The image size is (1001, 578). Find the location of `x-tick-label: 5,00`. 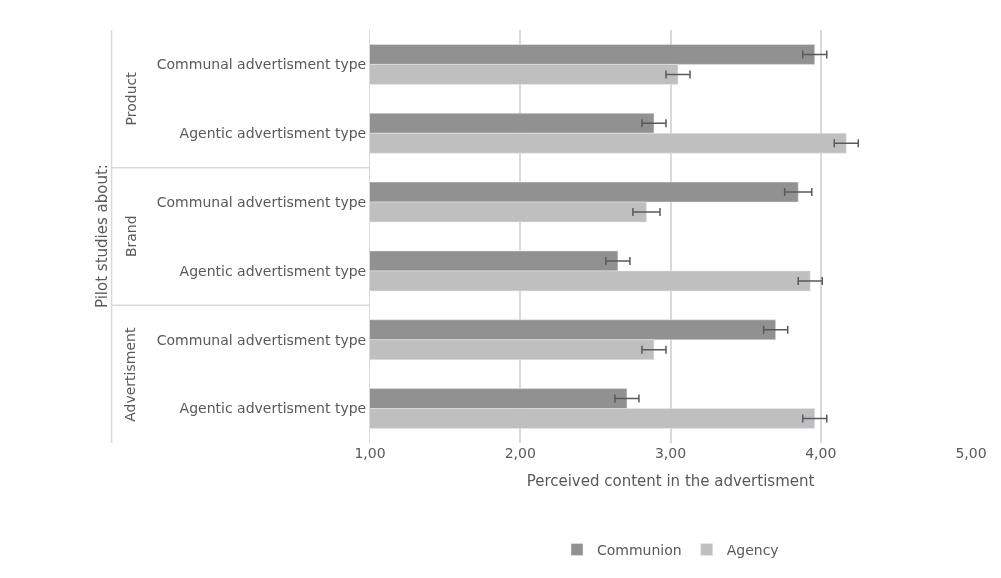

x-tick-label: 5,00 is located at coordinates (971, 453).